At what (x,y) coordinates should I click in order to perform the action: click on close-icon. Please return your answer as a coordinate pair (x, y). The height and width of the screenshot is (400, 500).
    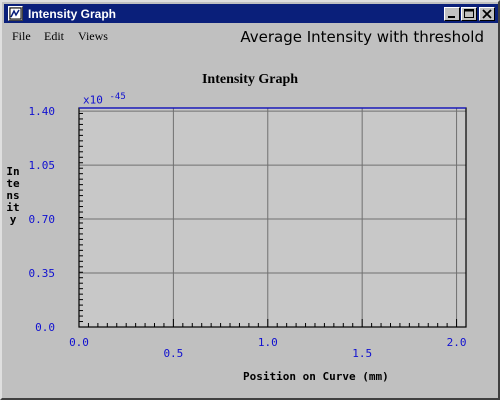
    Looking at the image, I should click on (487, 14).